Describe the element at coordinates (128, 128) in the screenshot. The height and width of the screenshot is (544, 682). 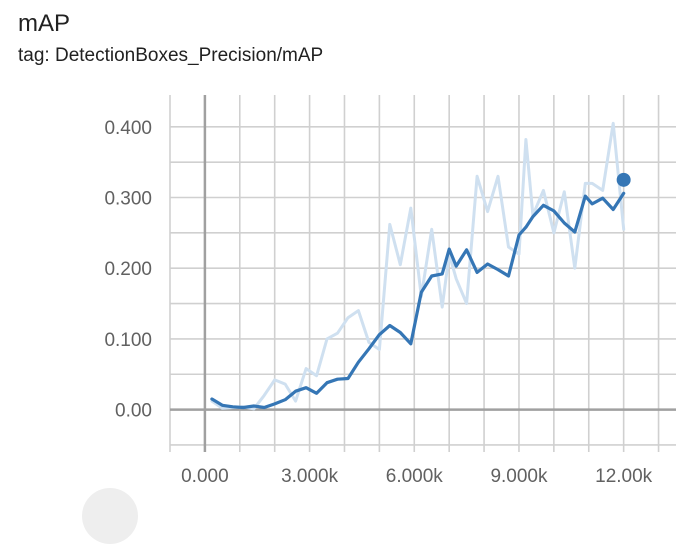
I see `y-tick-label: 0.400` at that location.